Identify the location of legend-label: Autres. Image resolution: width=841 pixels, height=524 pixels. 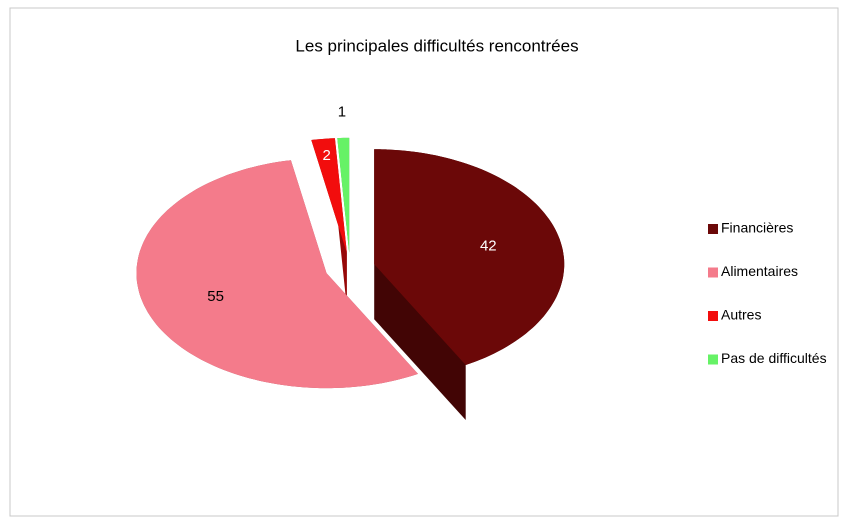
(741, 315).